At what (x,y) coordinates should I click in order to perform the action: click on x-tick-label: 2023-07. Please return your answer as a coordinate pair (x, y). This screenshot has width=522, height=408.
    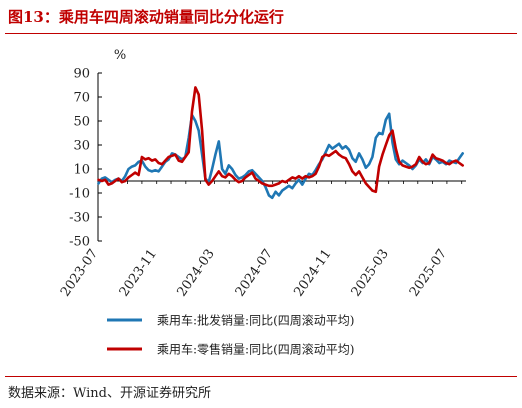
    Looking at the image, I should click on (79, 273).